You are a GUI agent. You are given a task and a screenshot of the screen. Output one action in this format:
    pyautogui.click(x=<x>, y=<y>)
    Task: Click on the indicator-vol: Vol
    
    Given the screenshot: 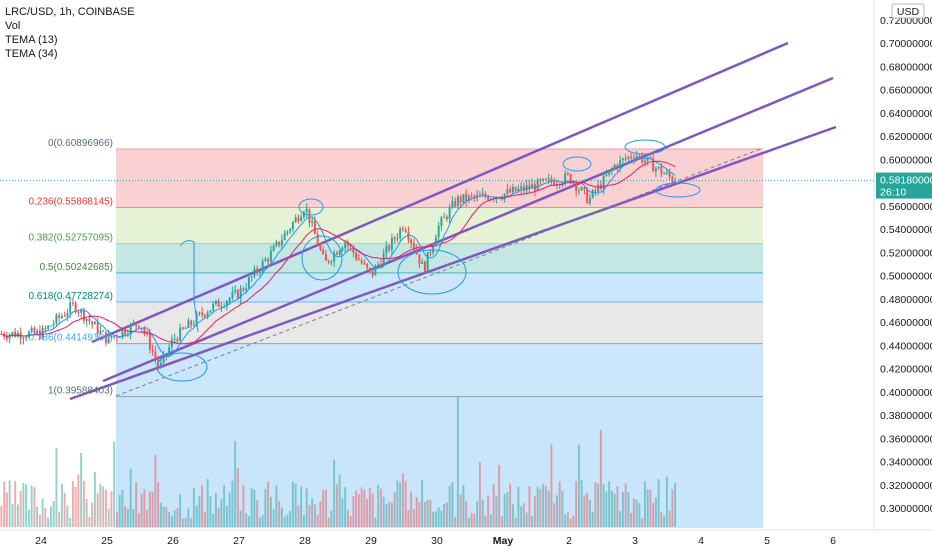 What is the action you would take?
    pyautogui.click(x=13, y=26)
    